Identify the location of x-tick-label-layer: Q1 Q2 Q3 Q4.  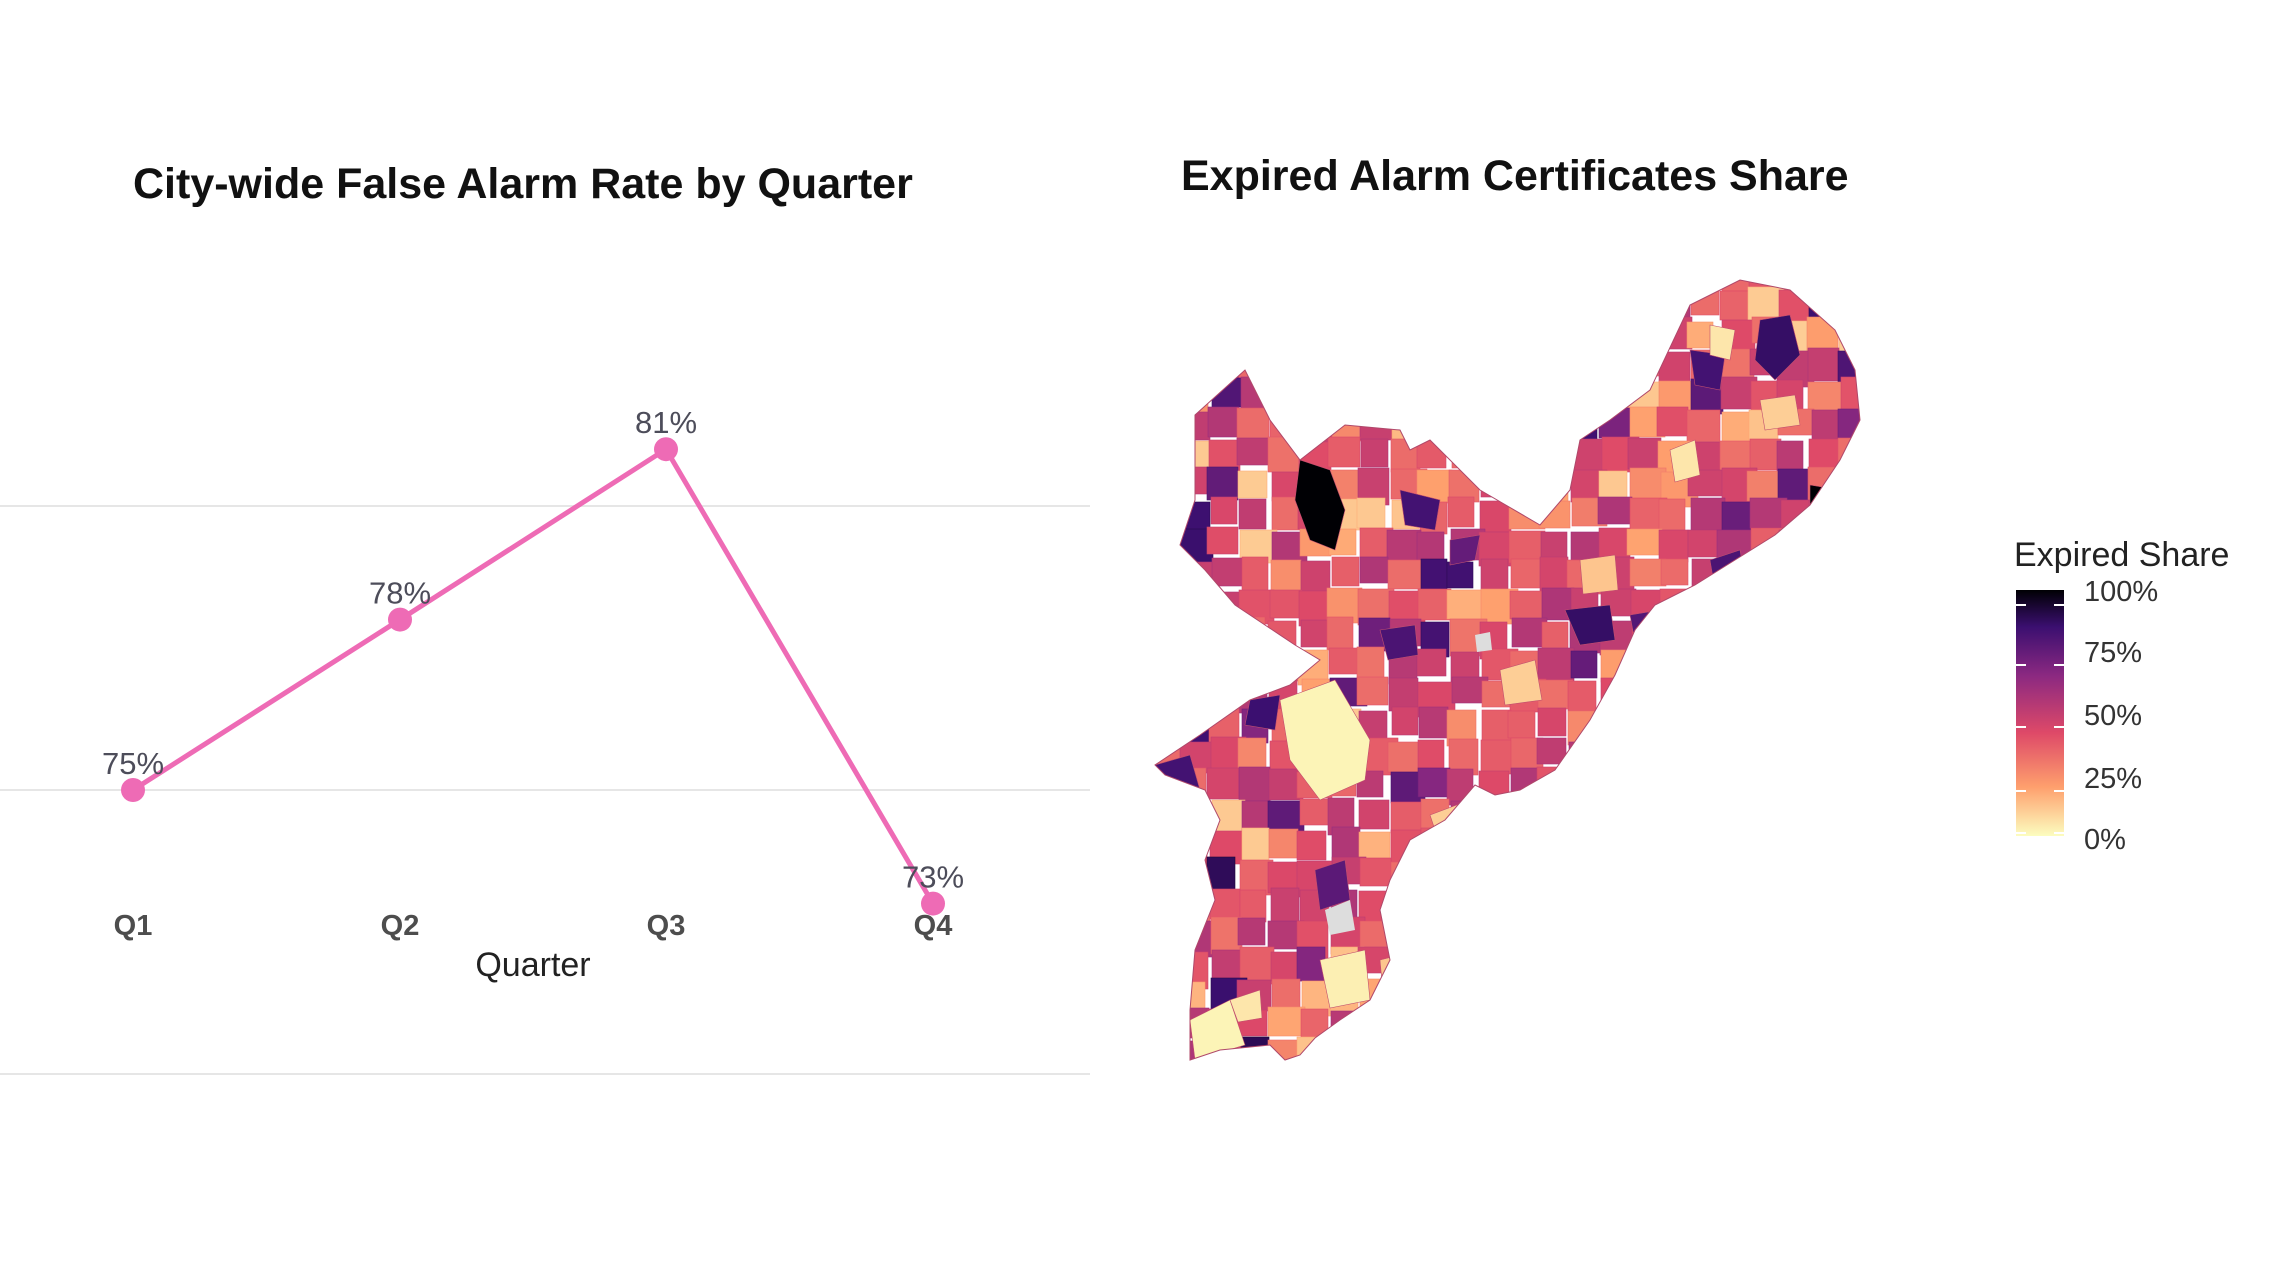
(533, 926).